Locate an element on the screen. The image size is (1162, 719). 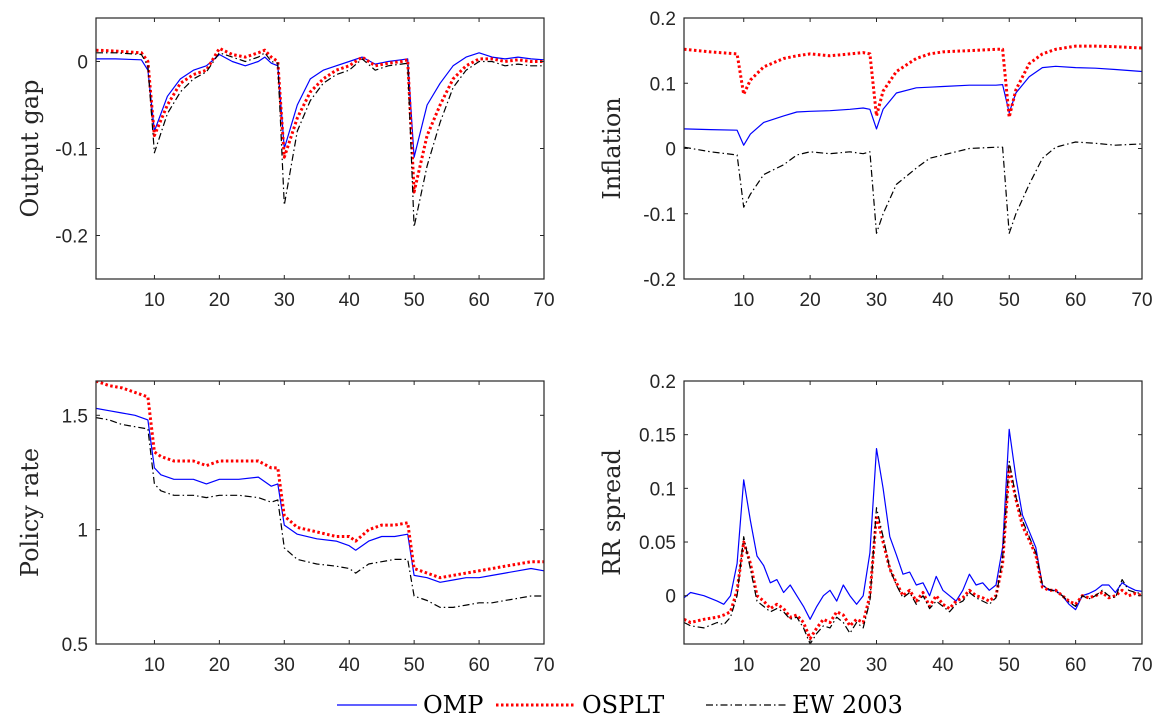
legend-entry-osplt: OSPLT is located at coordinates (580, 705).